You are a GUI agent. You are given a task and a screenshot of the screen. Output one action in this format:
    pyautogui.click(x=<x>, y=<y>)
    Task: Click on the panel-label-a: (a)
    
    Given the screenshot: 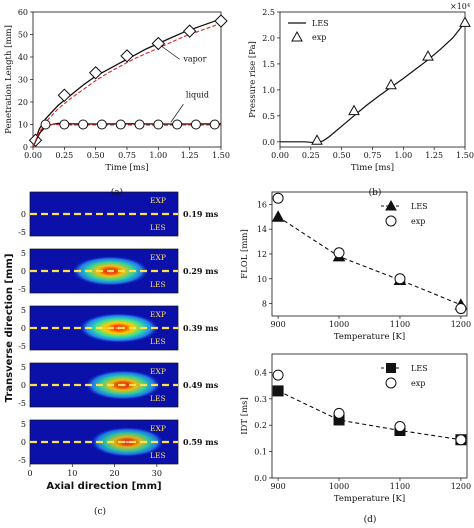 What is the action you would take?
    pyautogui.click(x=117, y=192)
    